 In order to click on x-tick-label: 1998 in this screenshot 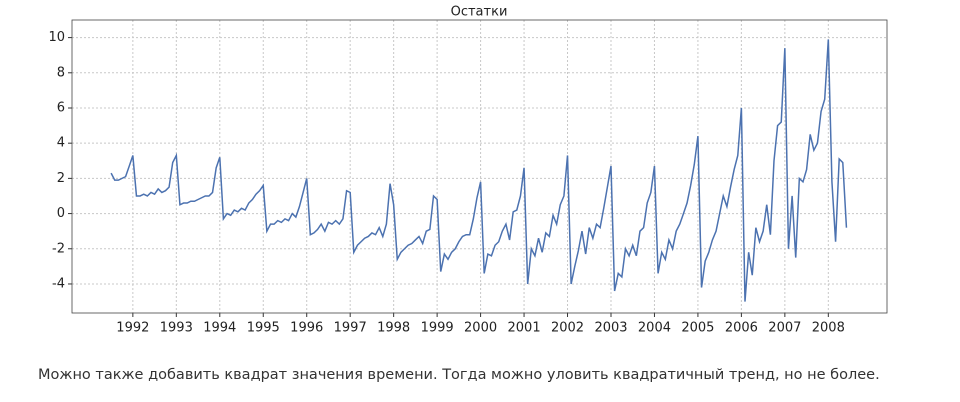, I will do `click(393, 328)`.